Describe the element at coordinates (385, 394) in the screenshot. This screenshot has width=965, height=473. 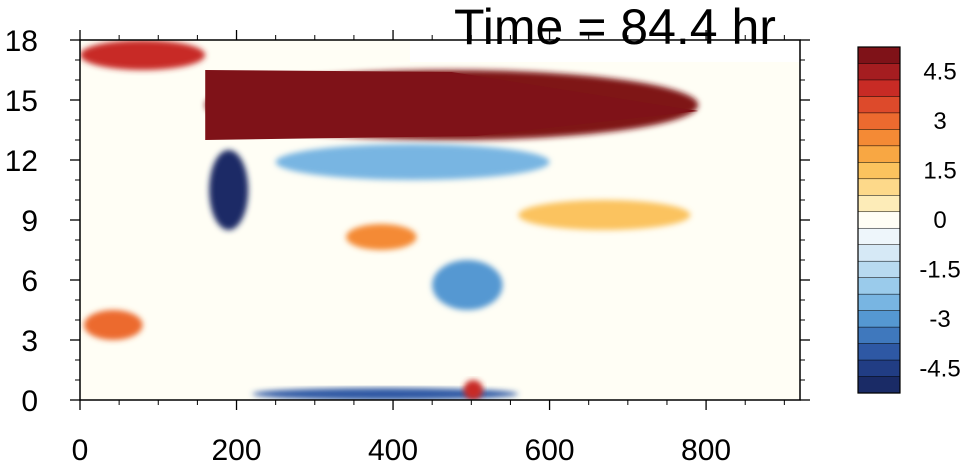
I see `heatmap-feature-bottom-blue-strip` at that location.